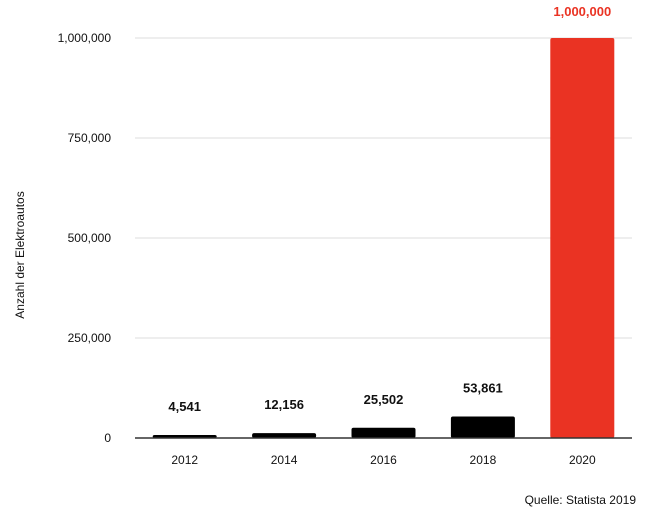 The height and width of the screenshot is (520, 646). What do you see at coordinates (184, 406) in the screenshot?
I see `data-label: 4,541` at bounding box center [184, 406].